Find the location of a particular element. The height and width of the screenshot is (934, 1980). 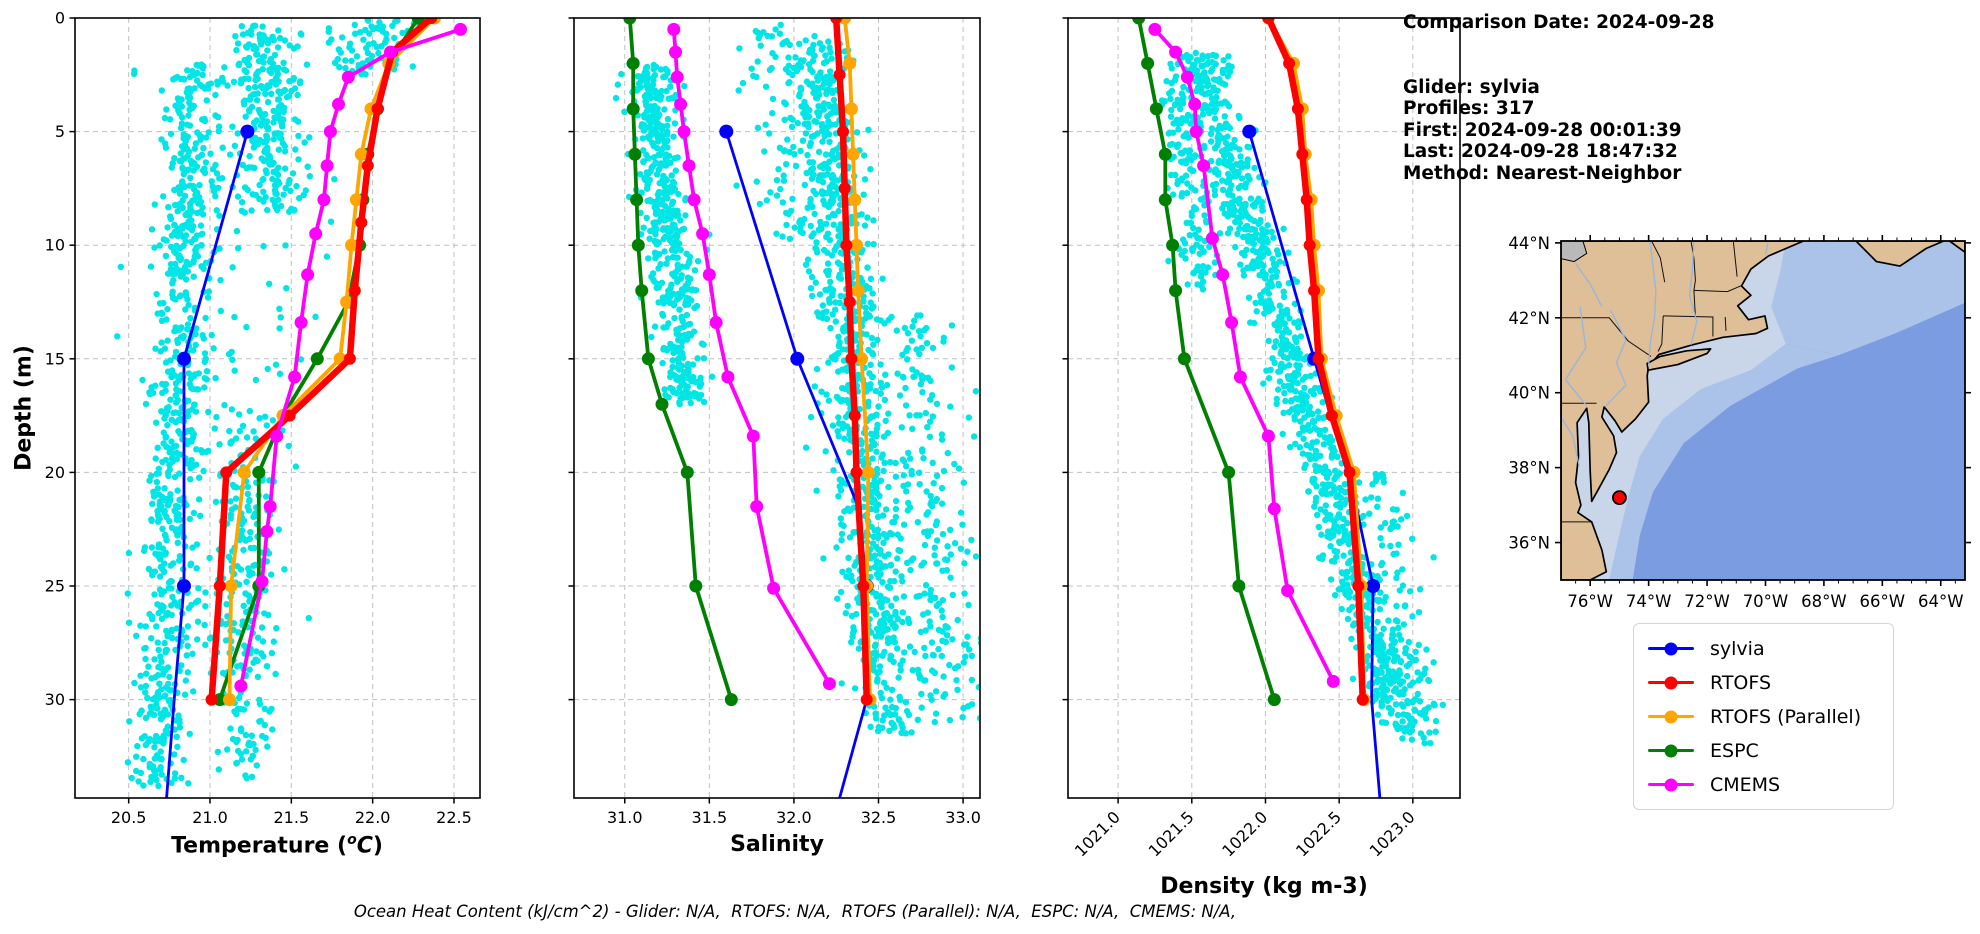

svg-text: 68°W is located at coordinates (1824, 601).